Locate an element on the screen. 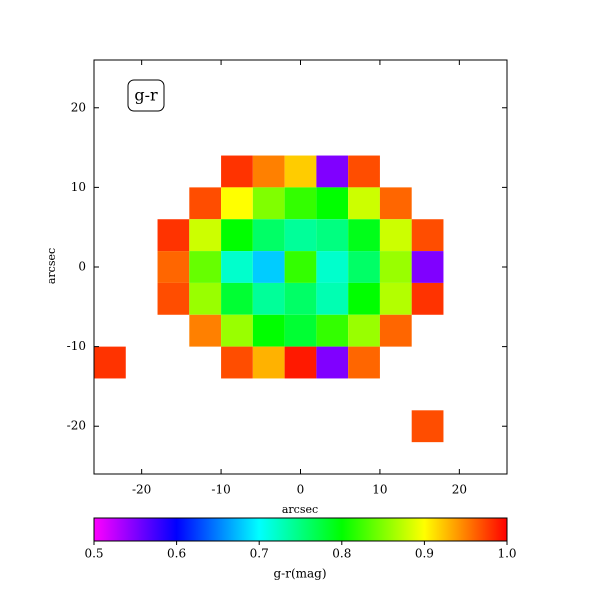  colorbar-tick-label: 0.6 is located at coordinates (176, 554).